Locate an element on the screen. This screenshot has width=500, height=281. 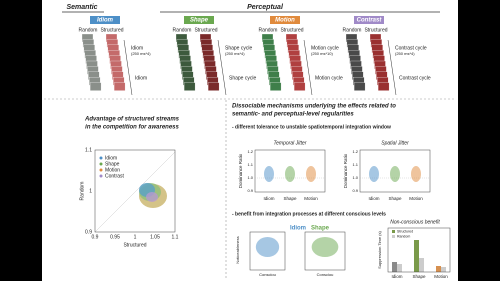
x-tick-label: 0.9 is located at coordinates (95, 237).